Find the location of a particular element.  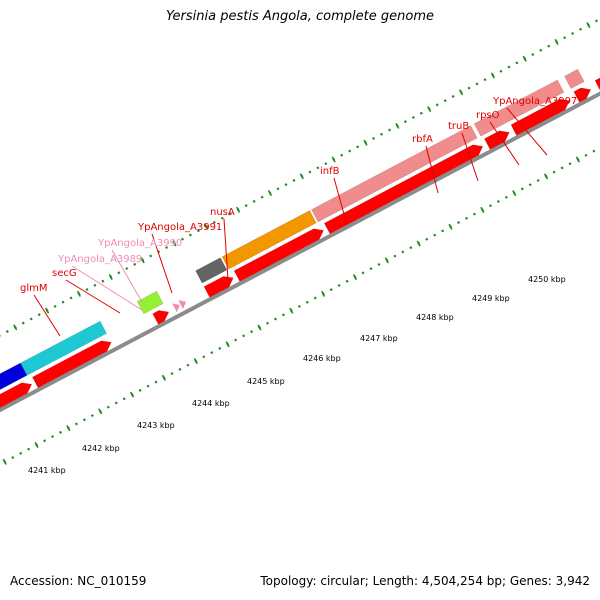

gene-label: rpsO is located at coordinates (488, 115).